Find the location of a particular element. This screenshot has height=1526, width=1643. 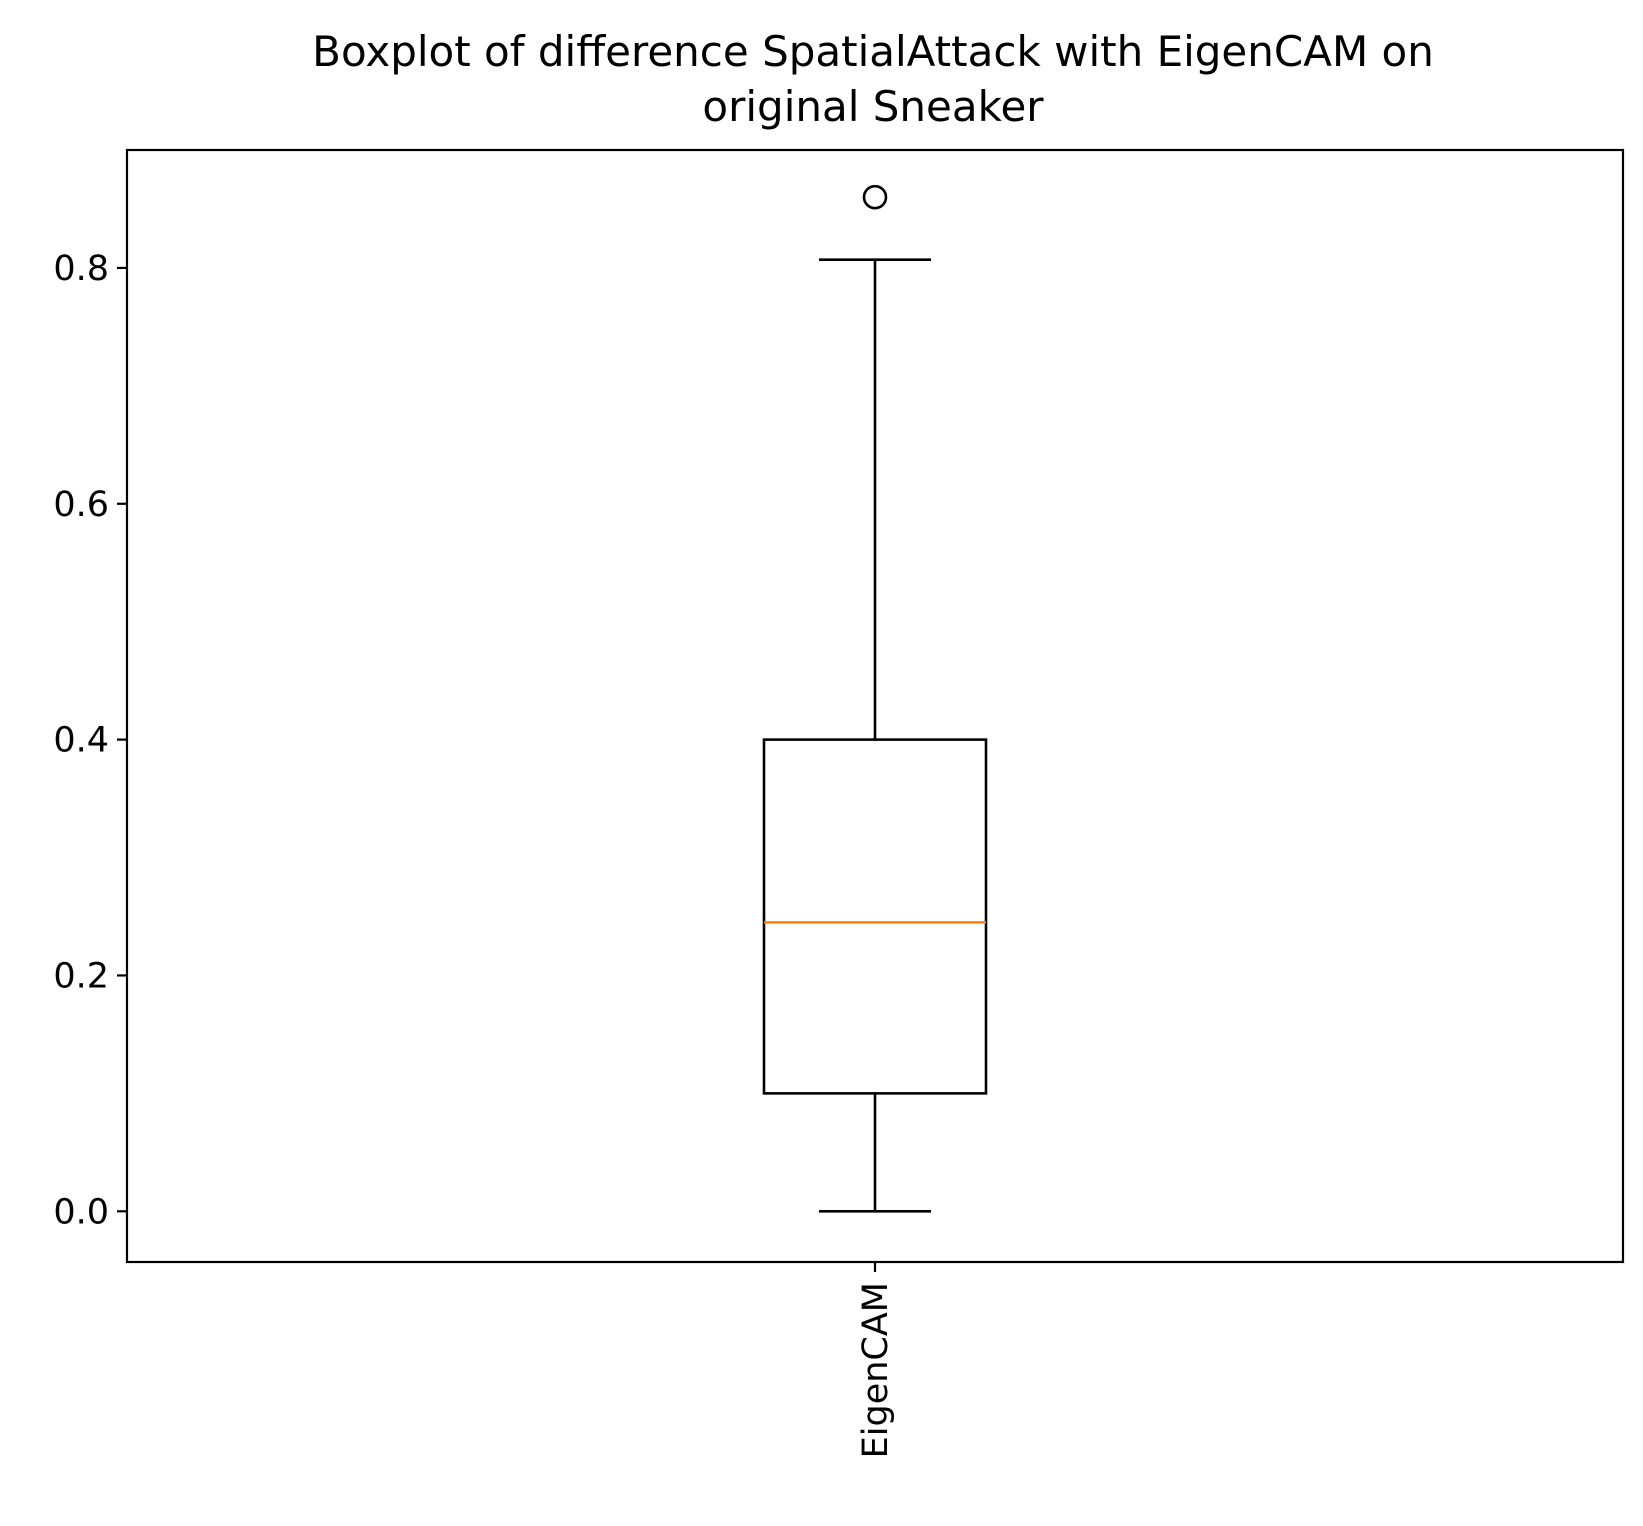

y-tick-label: 0.6 is located at coordinates (81, 505).